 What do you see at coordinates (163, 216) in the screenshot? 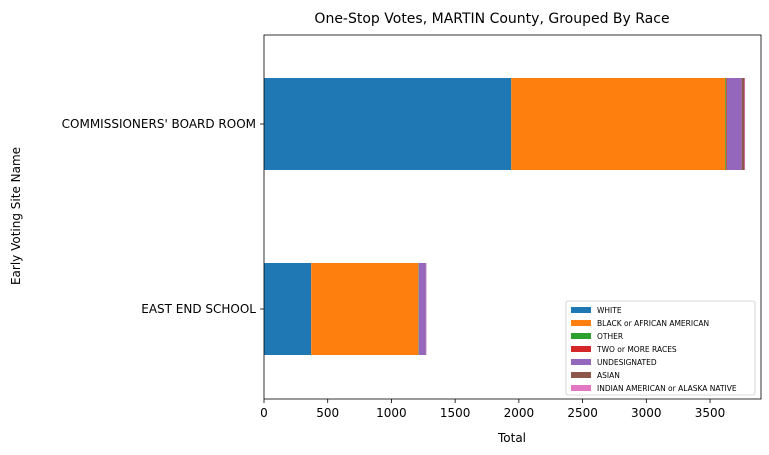
I see `y-axis: COMMISSIONERS' BOARD ROOM EAST END SCHOOL` at bounding box center [163, 216].